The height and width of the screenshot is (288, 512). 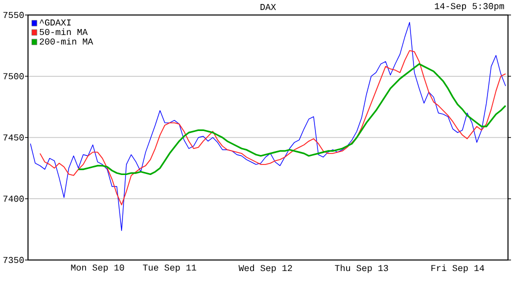 I want to click on x-tick-label: Thu Sep 13, so click(x=361, y=268).